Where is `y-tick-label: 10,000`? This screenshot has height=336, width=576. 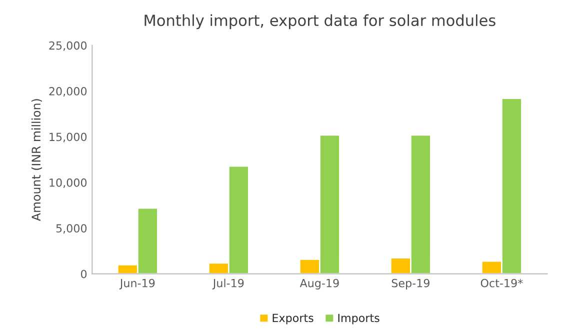 y-tick-label: 10,000 is located at coordinates (68, 183).